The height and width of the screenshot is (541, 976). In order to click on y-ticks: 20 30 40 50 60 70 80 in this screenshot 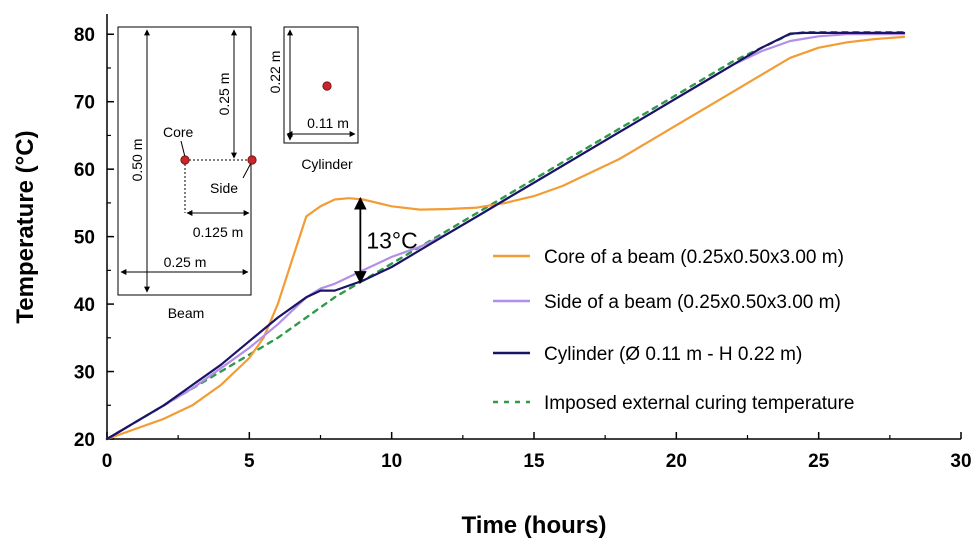, I will do `click(94, 238)`.